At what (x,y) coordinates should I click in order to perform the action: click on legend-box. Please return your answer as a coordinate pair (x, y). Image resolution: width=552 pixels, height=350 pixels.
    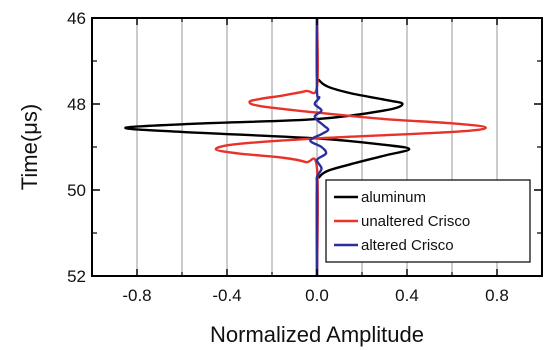
    Looking at the image, I should click on (428, 221).